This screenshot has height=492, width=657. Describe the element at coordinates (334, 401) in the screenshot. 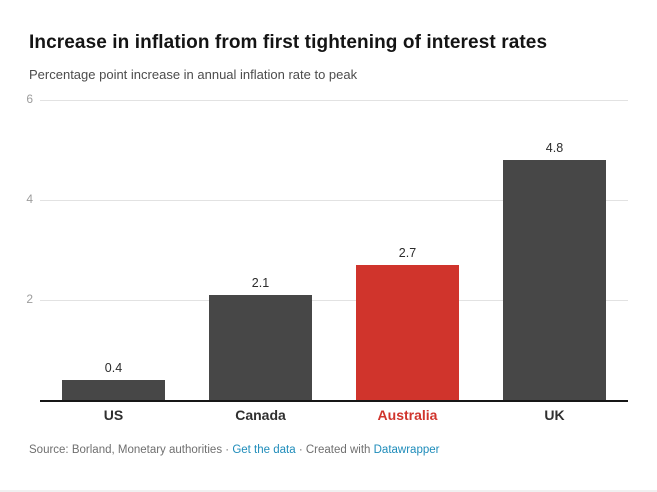

I see `x-axis-line` at that location.